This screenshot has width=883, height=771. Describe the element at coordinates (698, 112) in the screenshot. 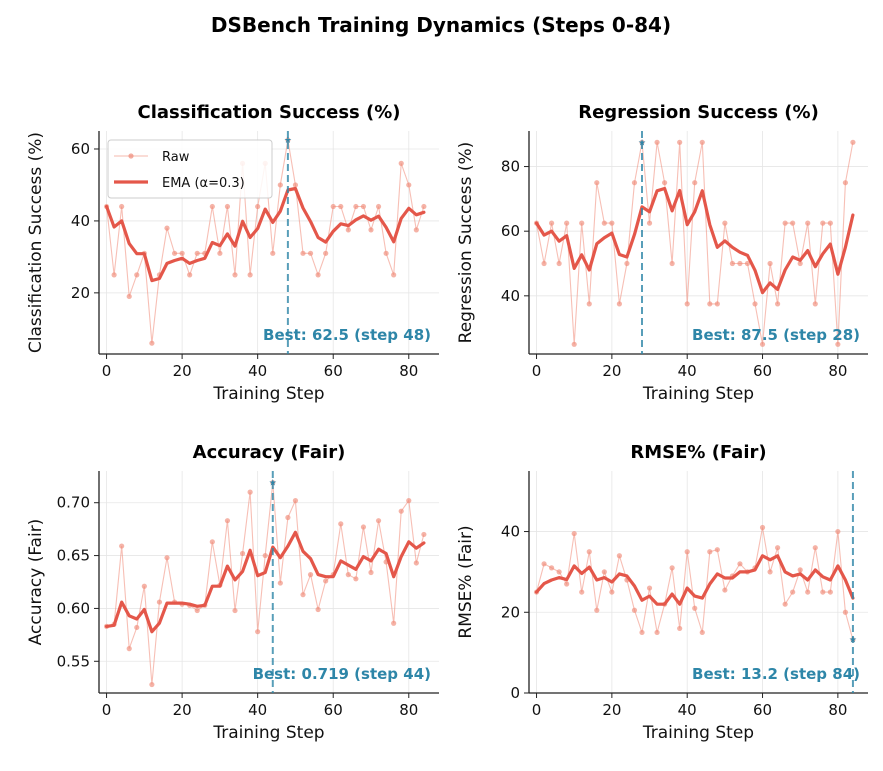

I see `panel-title: Regression Success (%)` at that location.